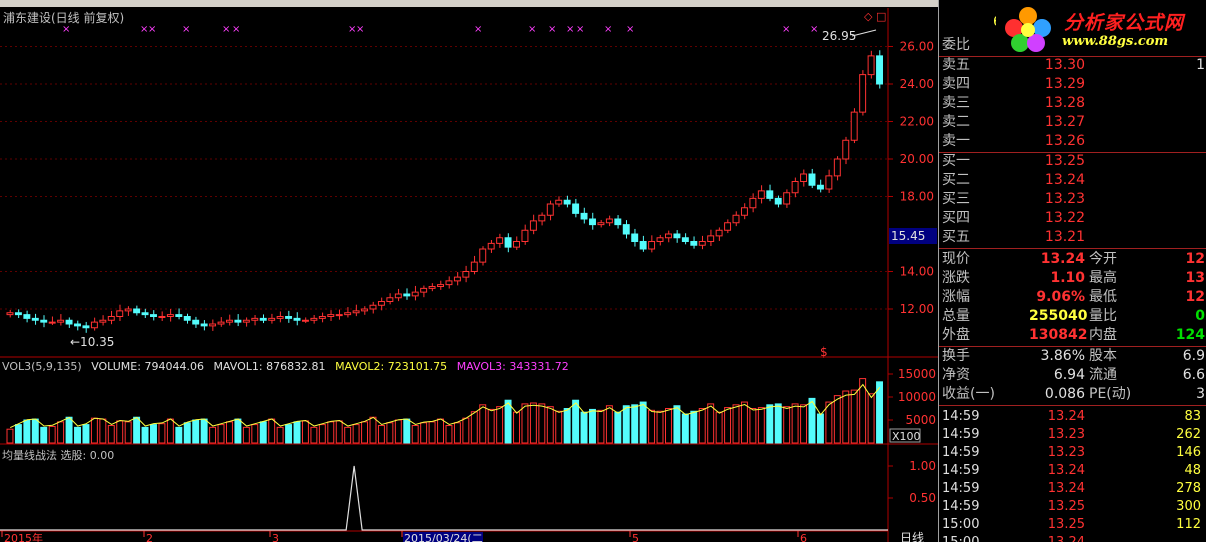 The height and width of the screenshot is (542, 1206). What do you see at coordinates (469, 3) in the screenshot?
I see `top-menu-bar` at bounding box center [469, 3].